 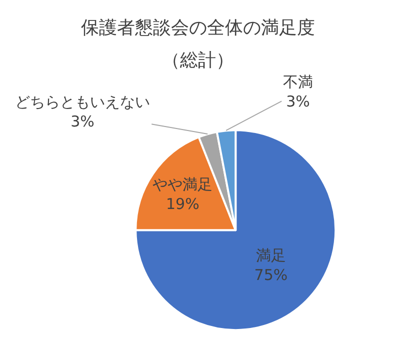 What do you see at coordinates (271, 255) in the screenshot?
I see `slice-label: 満足` at bounding box center [271, 255].